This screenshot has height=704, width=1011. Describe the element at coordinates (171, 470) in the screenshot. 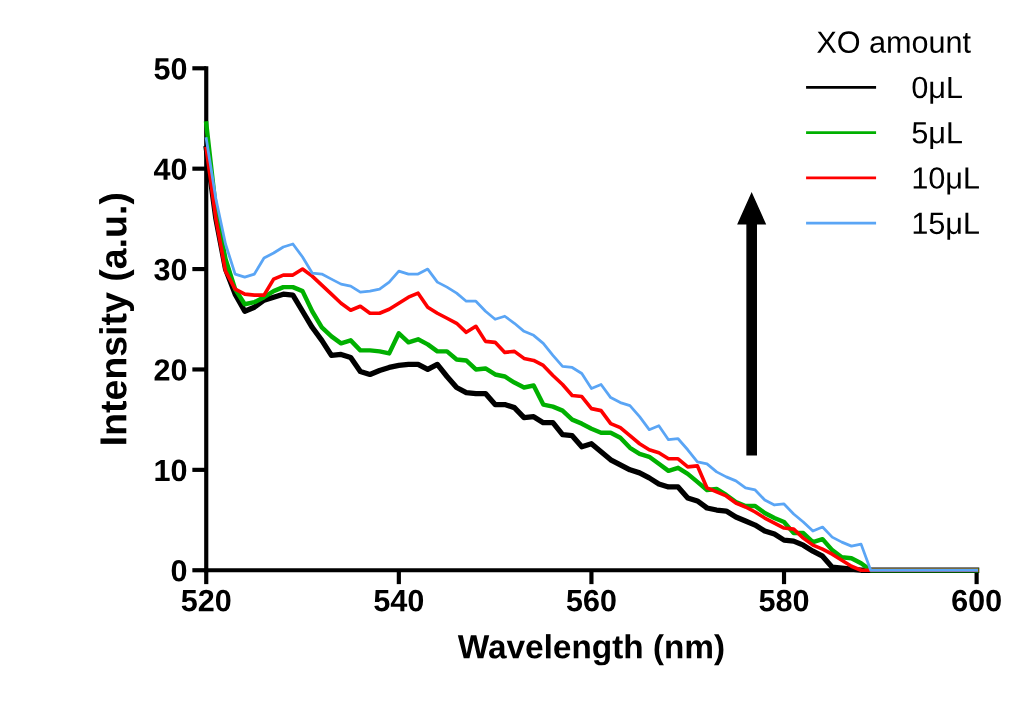

I see `y-tick-label: 10` at that location.